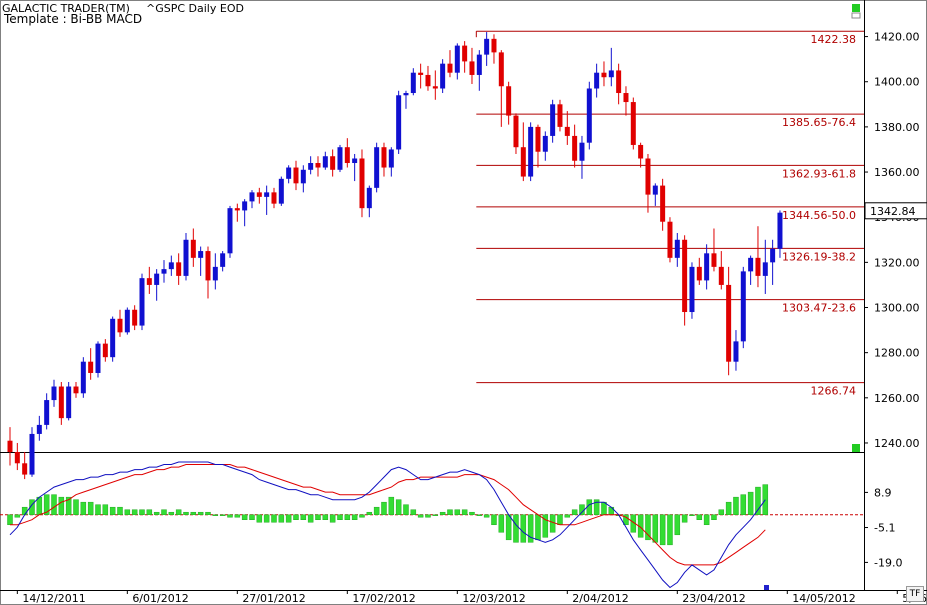  What do you see at coordinates (897, 172) in the screenshot?
I see `price-y-tick-label: 1360.00` at bounding box center [897, 172].